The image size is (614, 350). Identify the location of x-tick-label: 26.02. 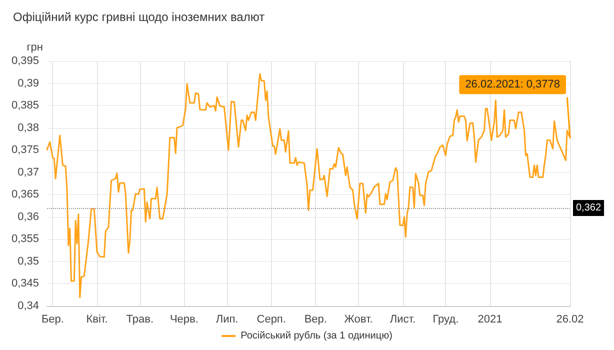
(570, 320).